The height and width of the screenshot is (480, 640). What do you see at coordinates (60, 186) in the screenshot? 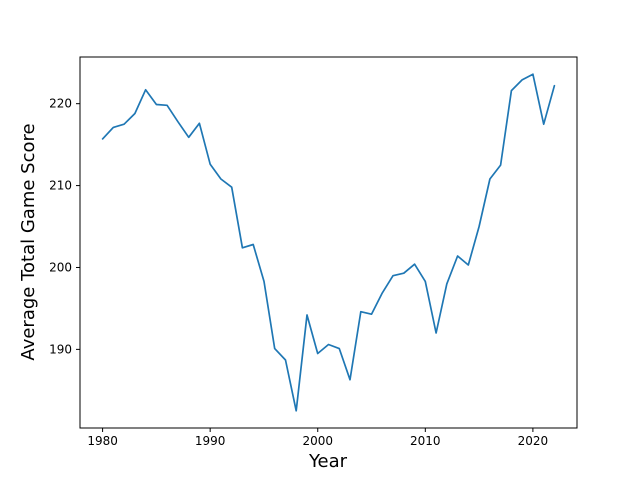
I see `y-tick-label: 210` at bounding box center [60, 186].